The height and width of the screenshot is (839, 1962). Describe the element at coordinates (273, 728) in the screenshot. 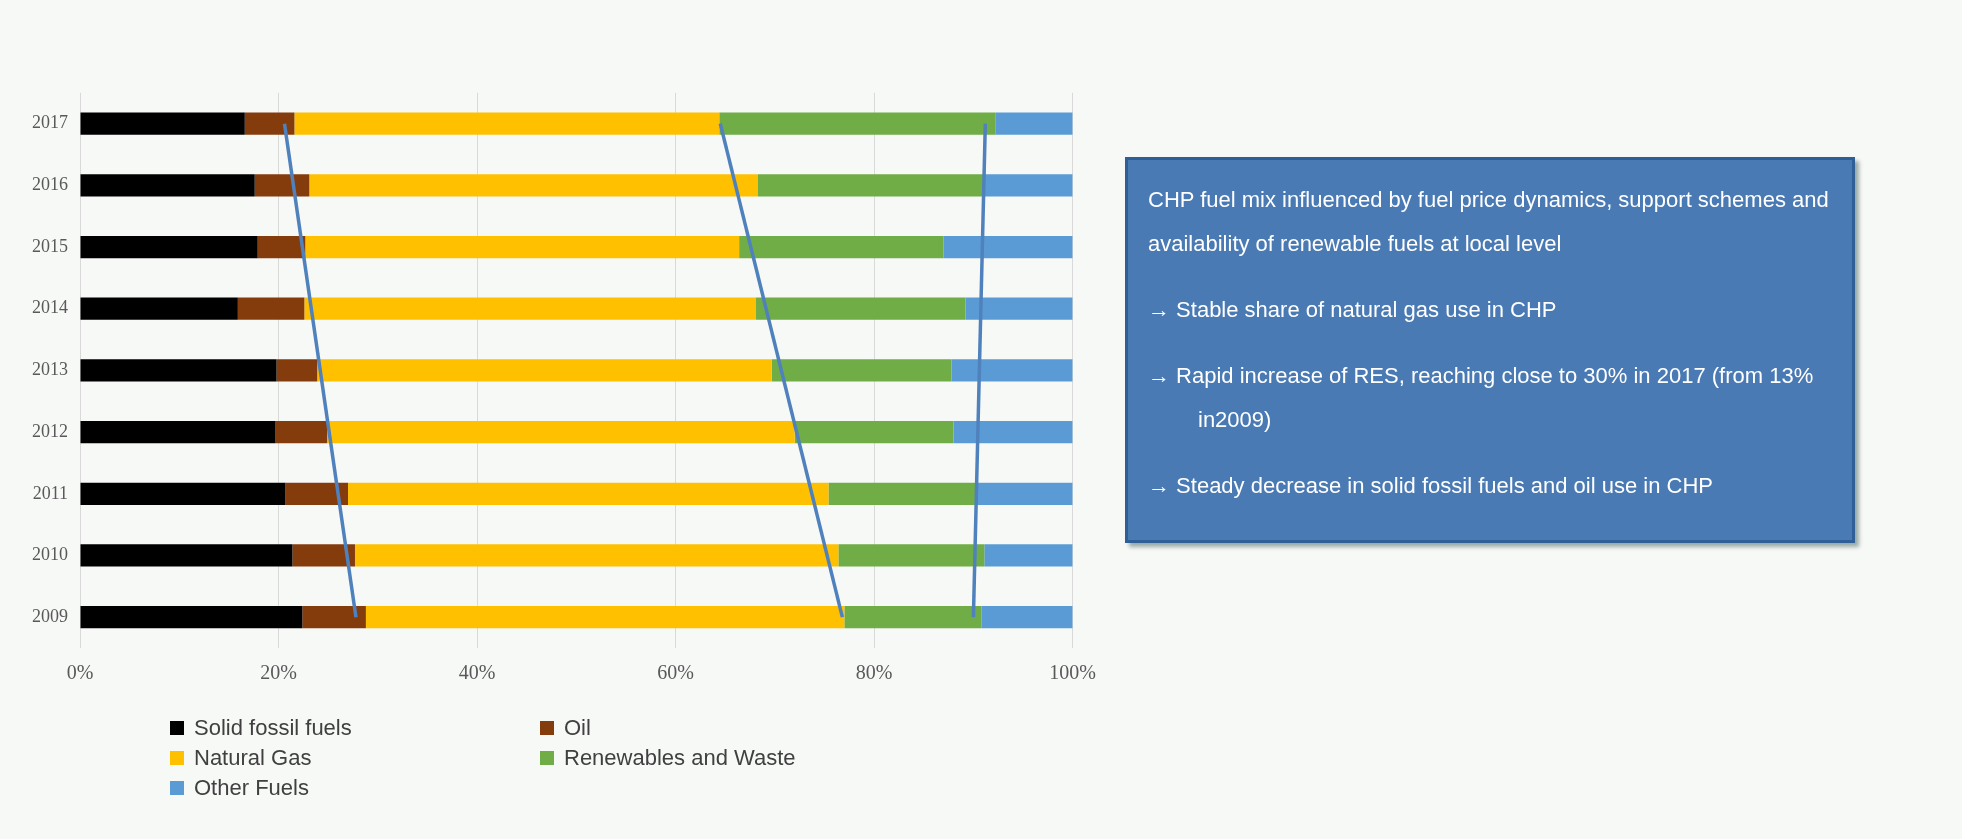

I see `legend-label: Solid fossil fuels` at that location.